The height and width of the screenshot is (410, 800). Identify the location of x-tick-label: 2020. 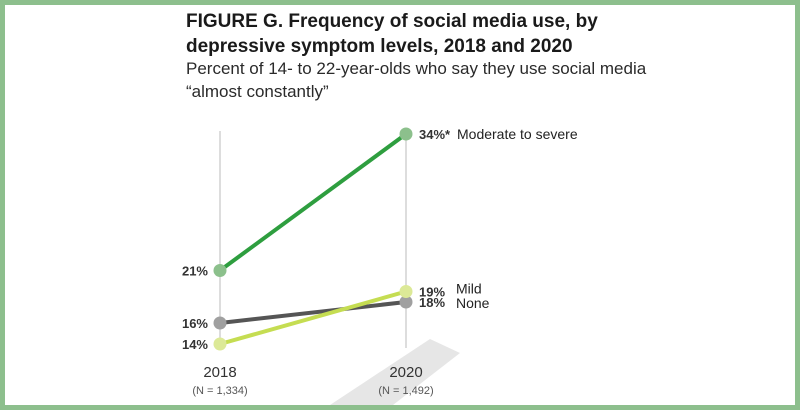
(405, 372).